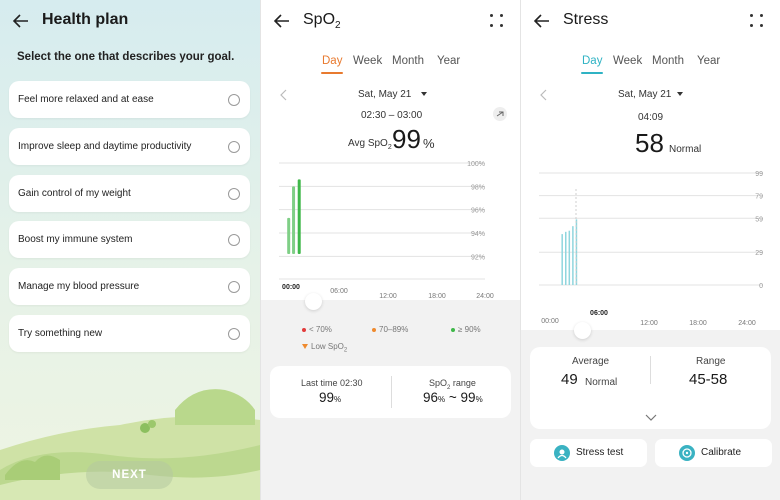 The height and width of the screenshot is (500, 780). I want to click on average-level: Normal, so click(601, 382).